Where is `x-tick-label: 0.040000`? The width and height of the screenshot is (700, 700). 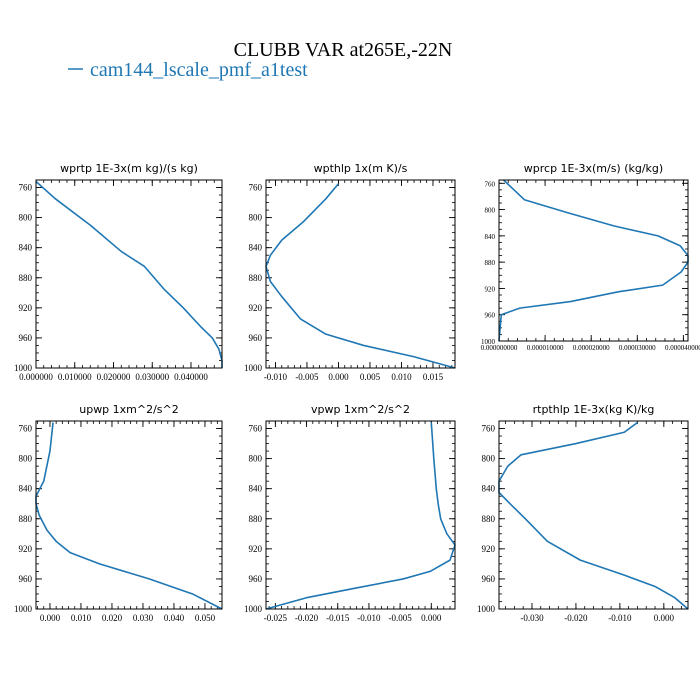
x-tick-label: 0.040000 is located at coordinates (191, 377).